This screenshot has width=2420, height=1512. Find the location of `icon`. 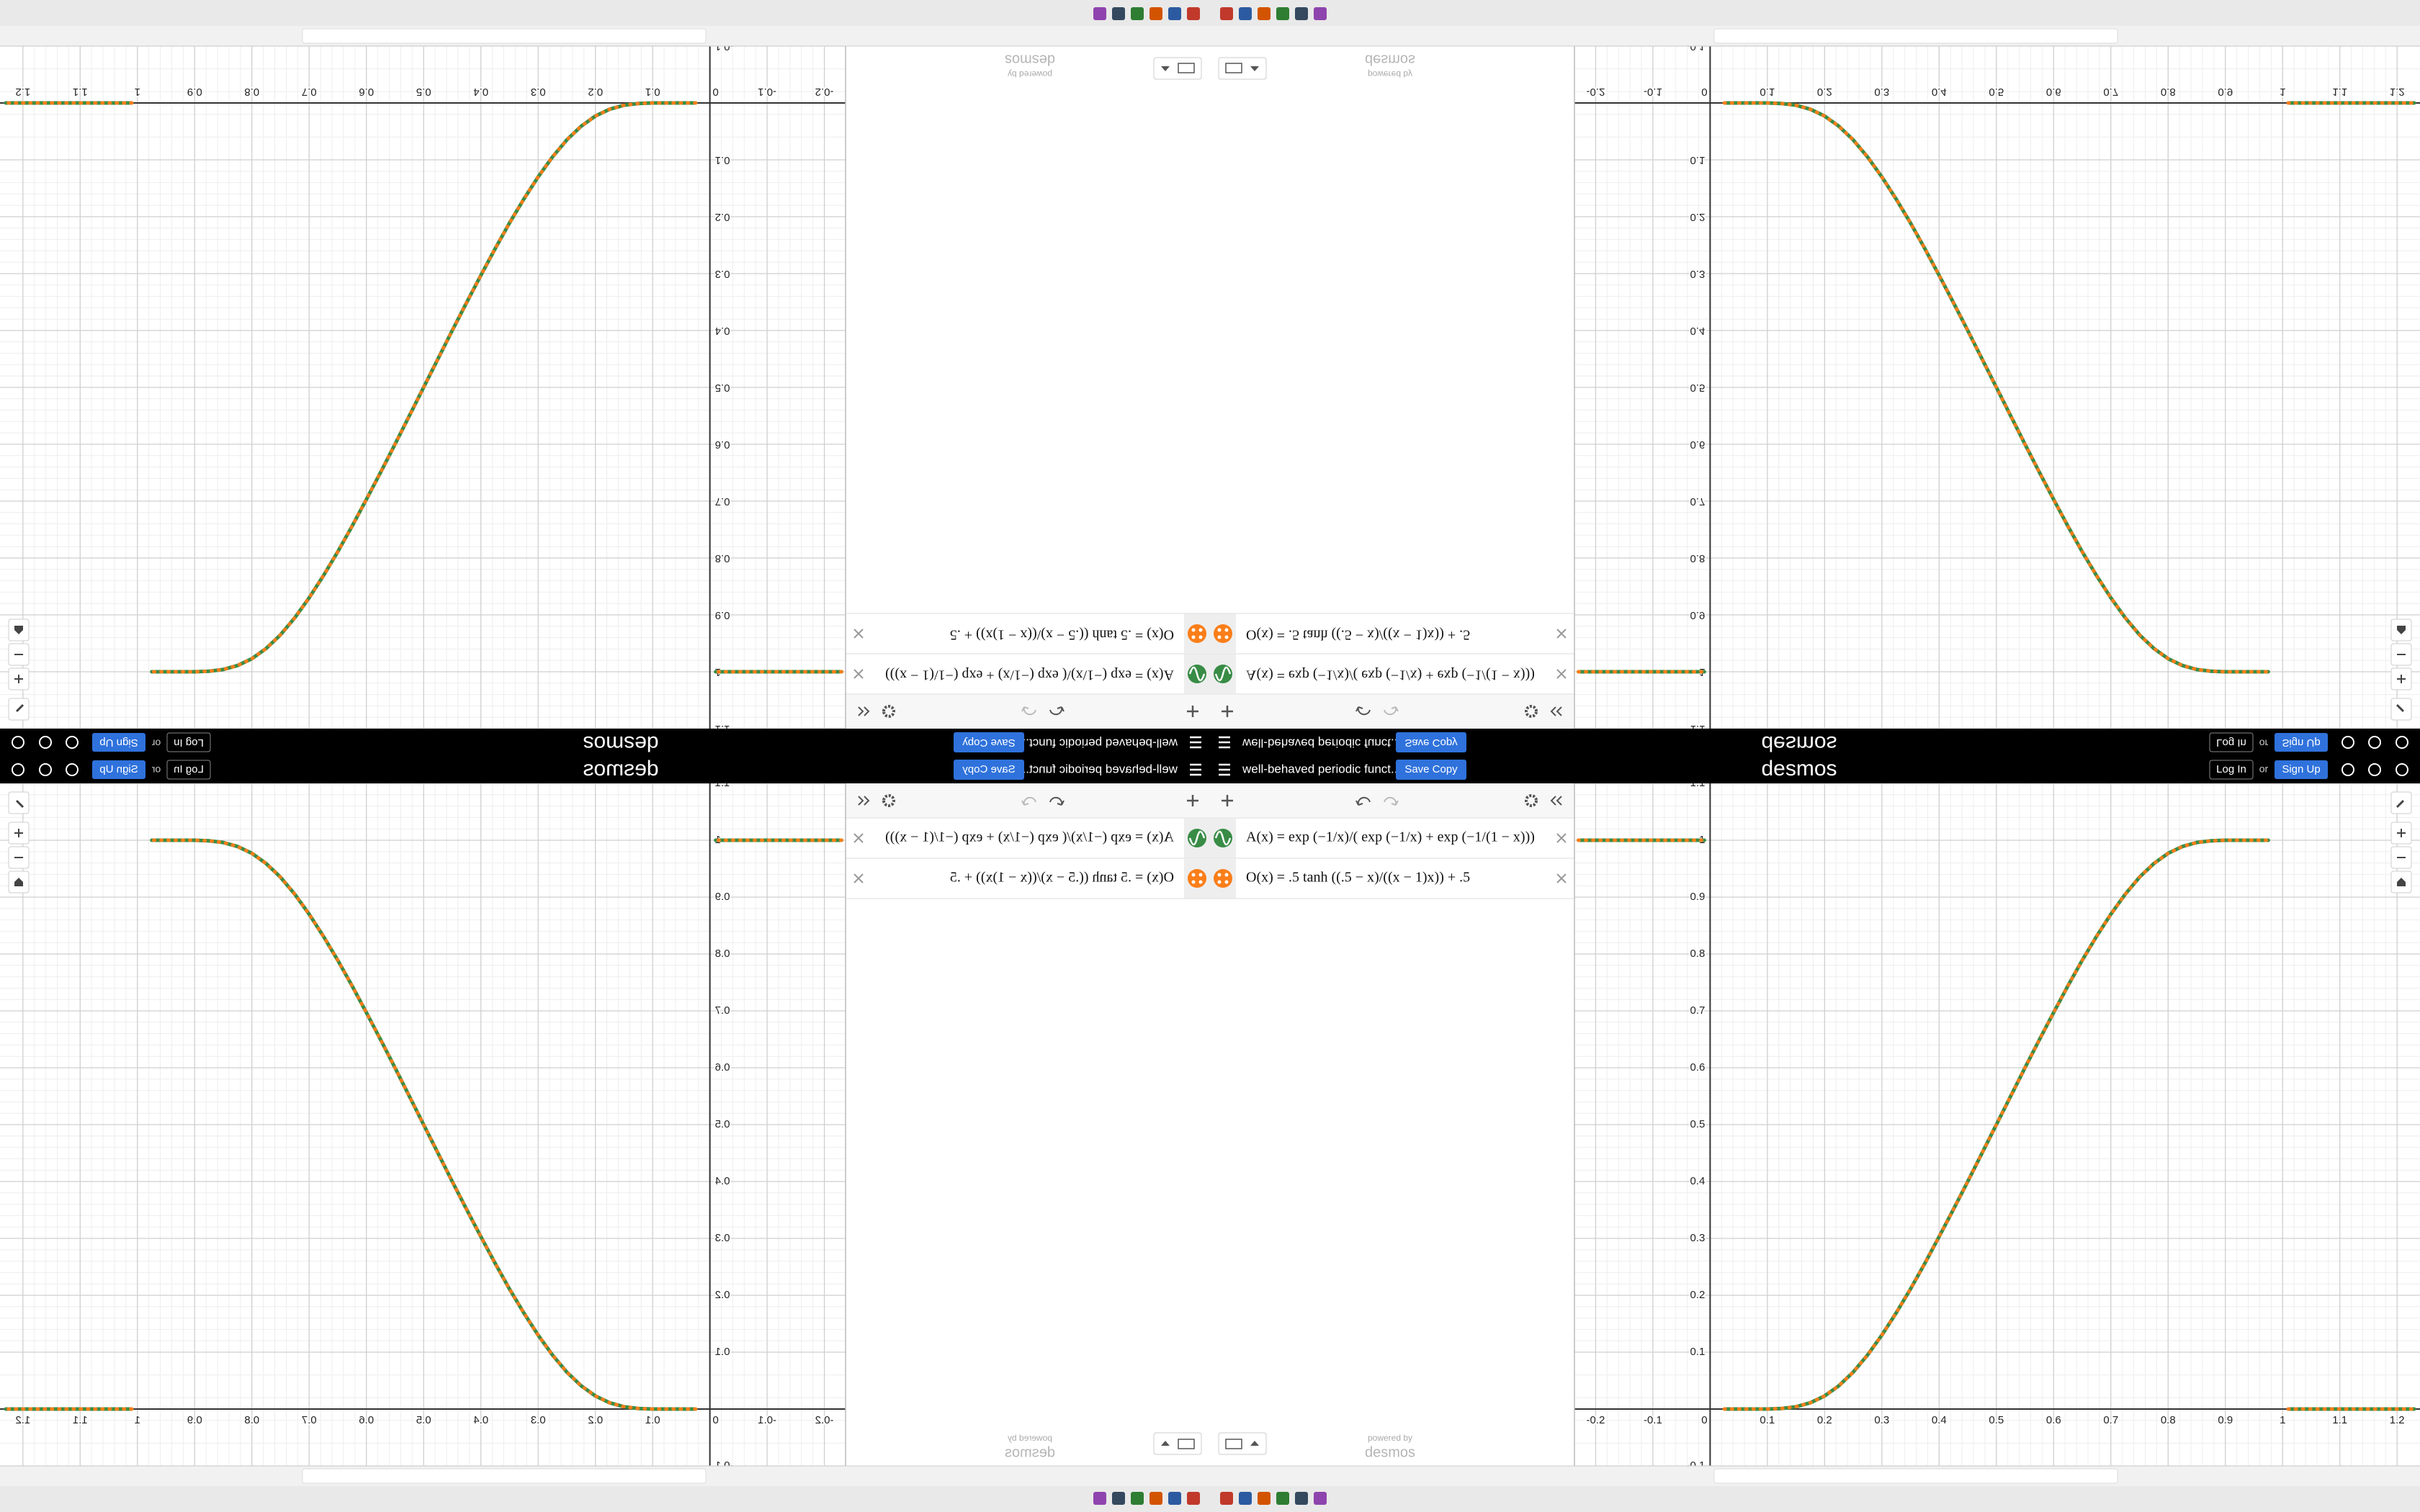

icon is located at coordinates (1219, 882).